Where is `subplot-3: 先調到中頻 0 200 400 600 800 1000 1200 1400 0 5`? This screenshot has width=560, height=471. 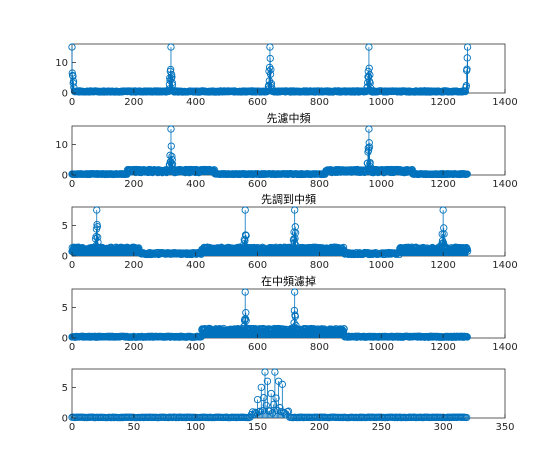 subplot-3: 先調到中頻 0 200 400 600 800 1000 1200 1400 0 5 is located at coordinates (290, 231).